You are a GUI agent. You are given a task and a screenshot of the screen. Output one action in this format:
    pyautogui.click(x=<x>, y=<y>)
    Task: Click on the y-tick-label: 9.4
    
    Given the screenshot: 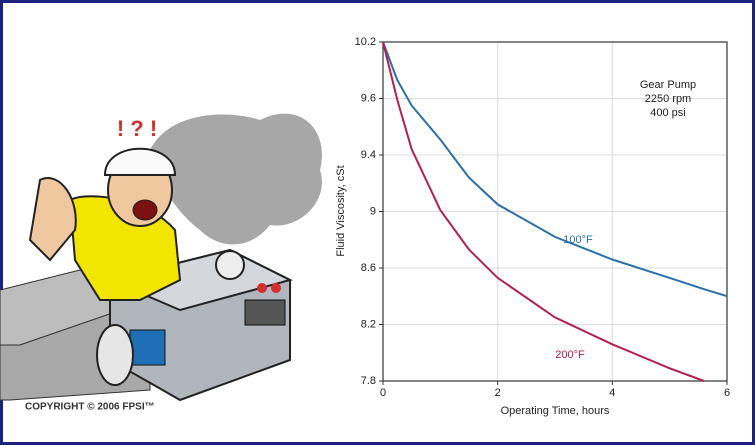 What is the action you would take?
    pyautogui.click(x=368, y=155)
    